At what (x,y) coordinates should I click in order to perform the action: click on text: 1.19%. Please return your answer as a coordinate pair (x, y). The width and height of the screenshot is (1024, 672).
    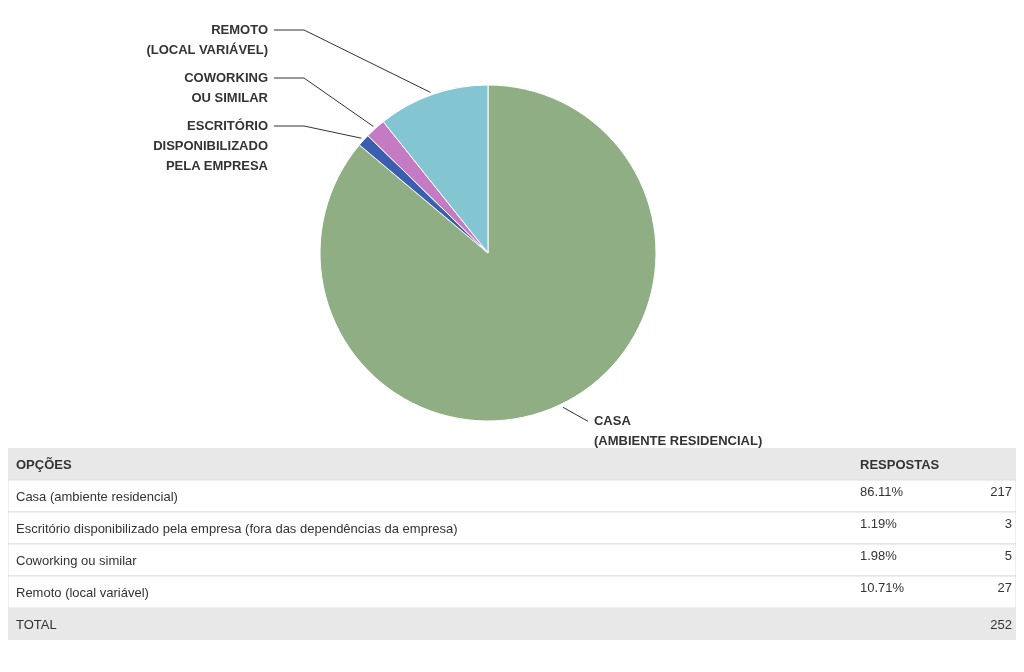
    Looking at the image, I should click on (879, 523).